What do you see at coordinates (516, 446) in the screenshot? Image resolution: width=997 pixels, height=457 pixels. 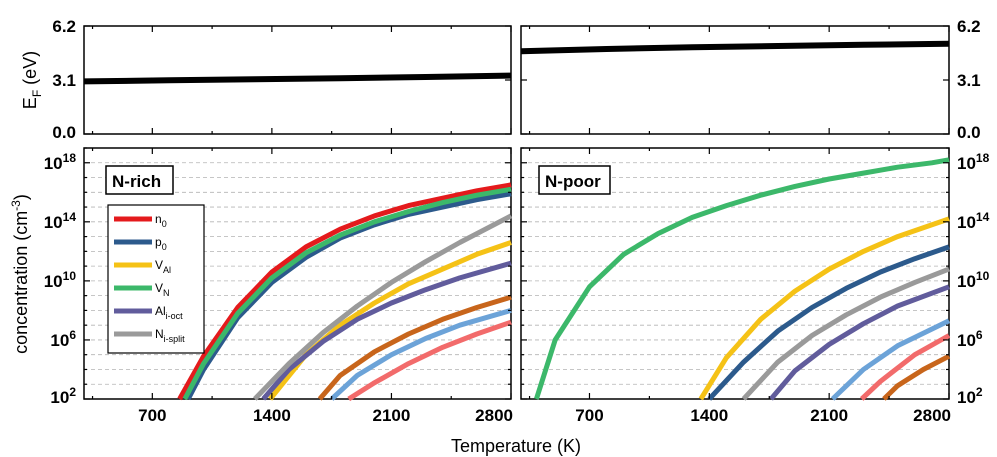 I see `temperature-axis-title: Temperature (K)` at bounding box center [516, 446].